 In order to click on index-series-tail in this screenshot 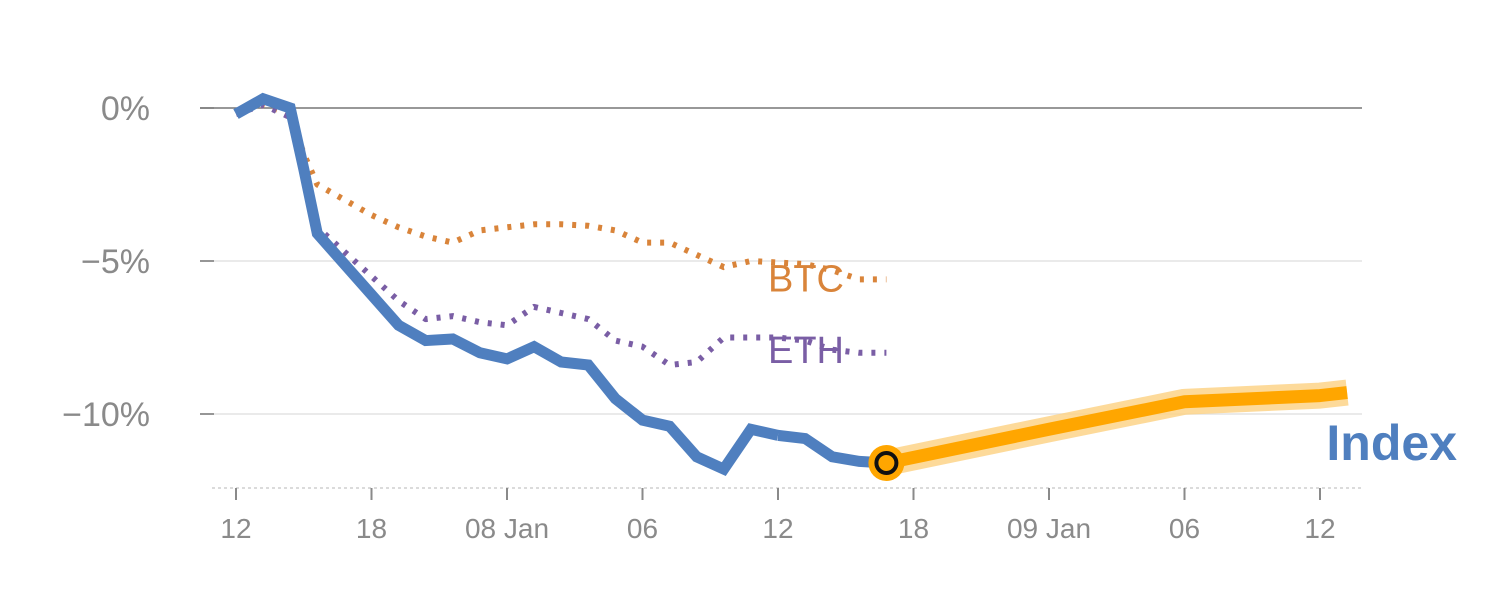, I will do `click(832, 449)`.